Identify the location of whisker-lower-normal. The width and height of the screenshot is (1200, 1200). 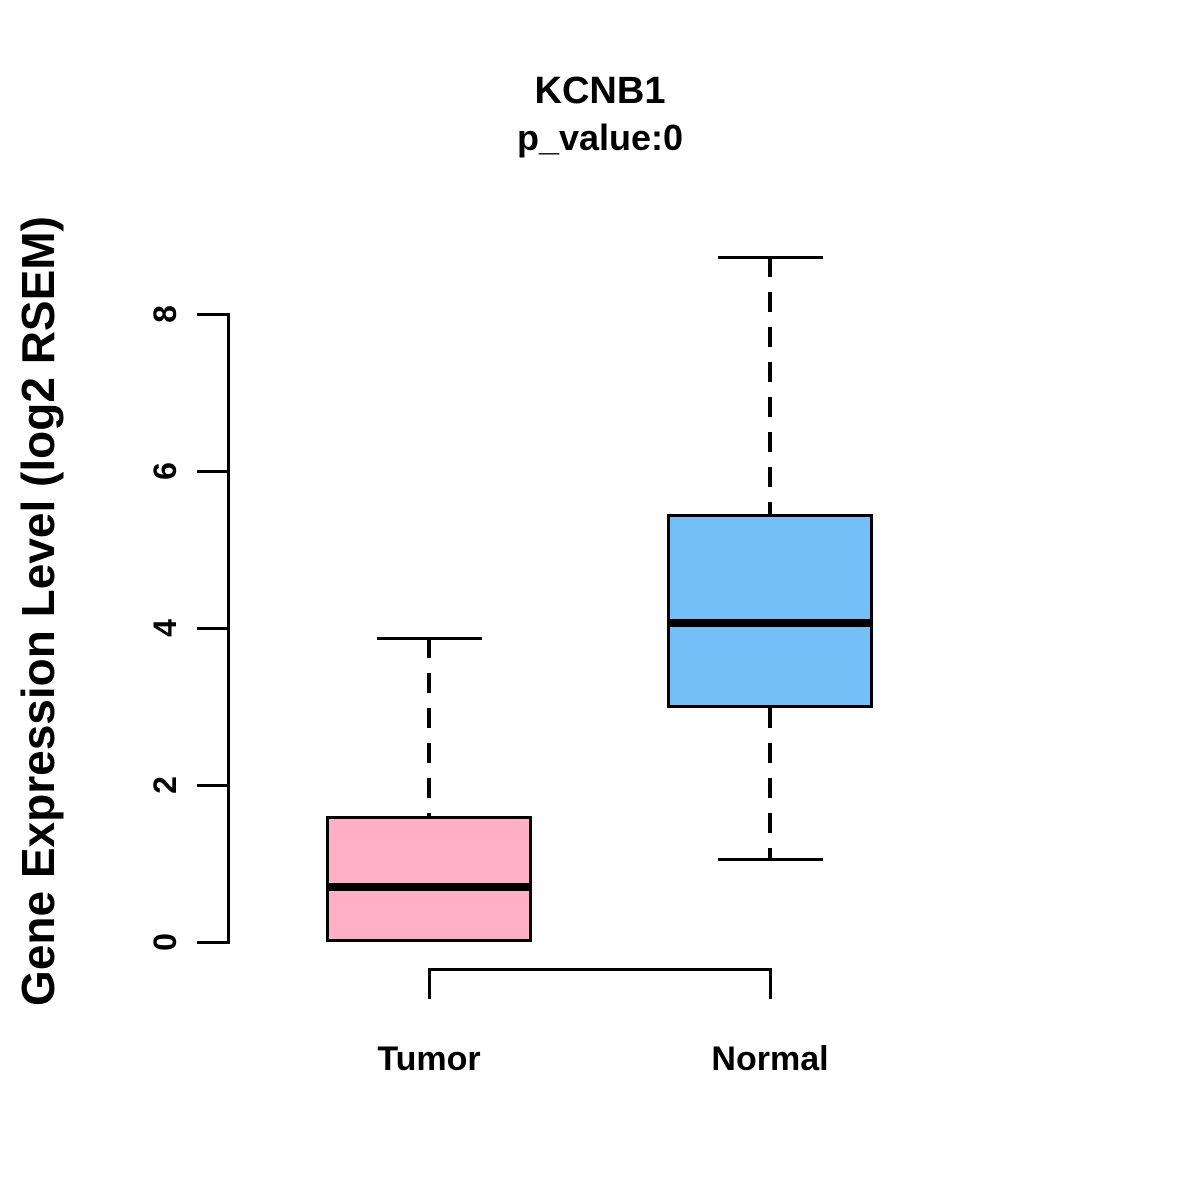
(770, 784).